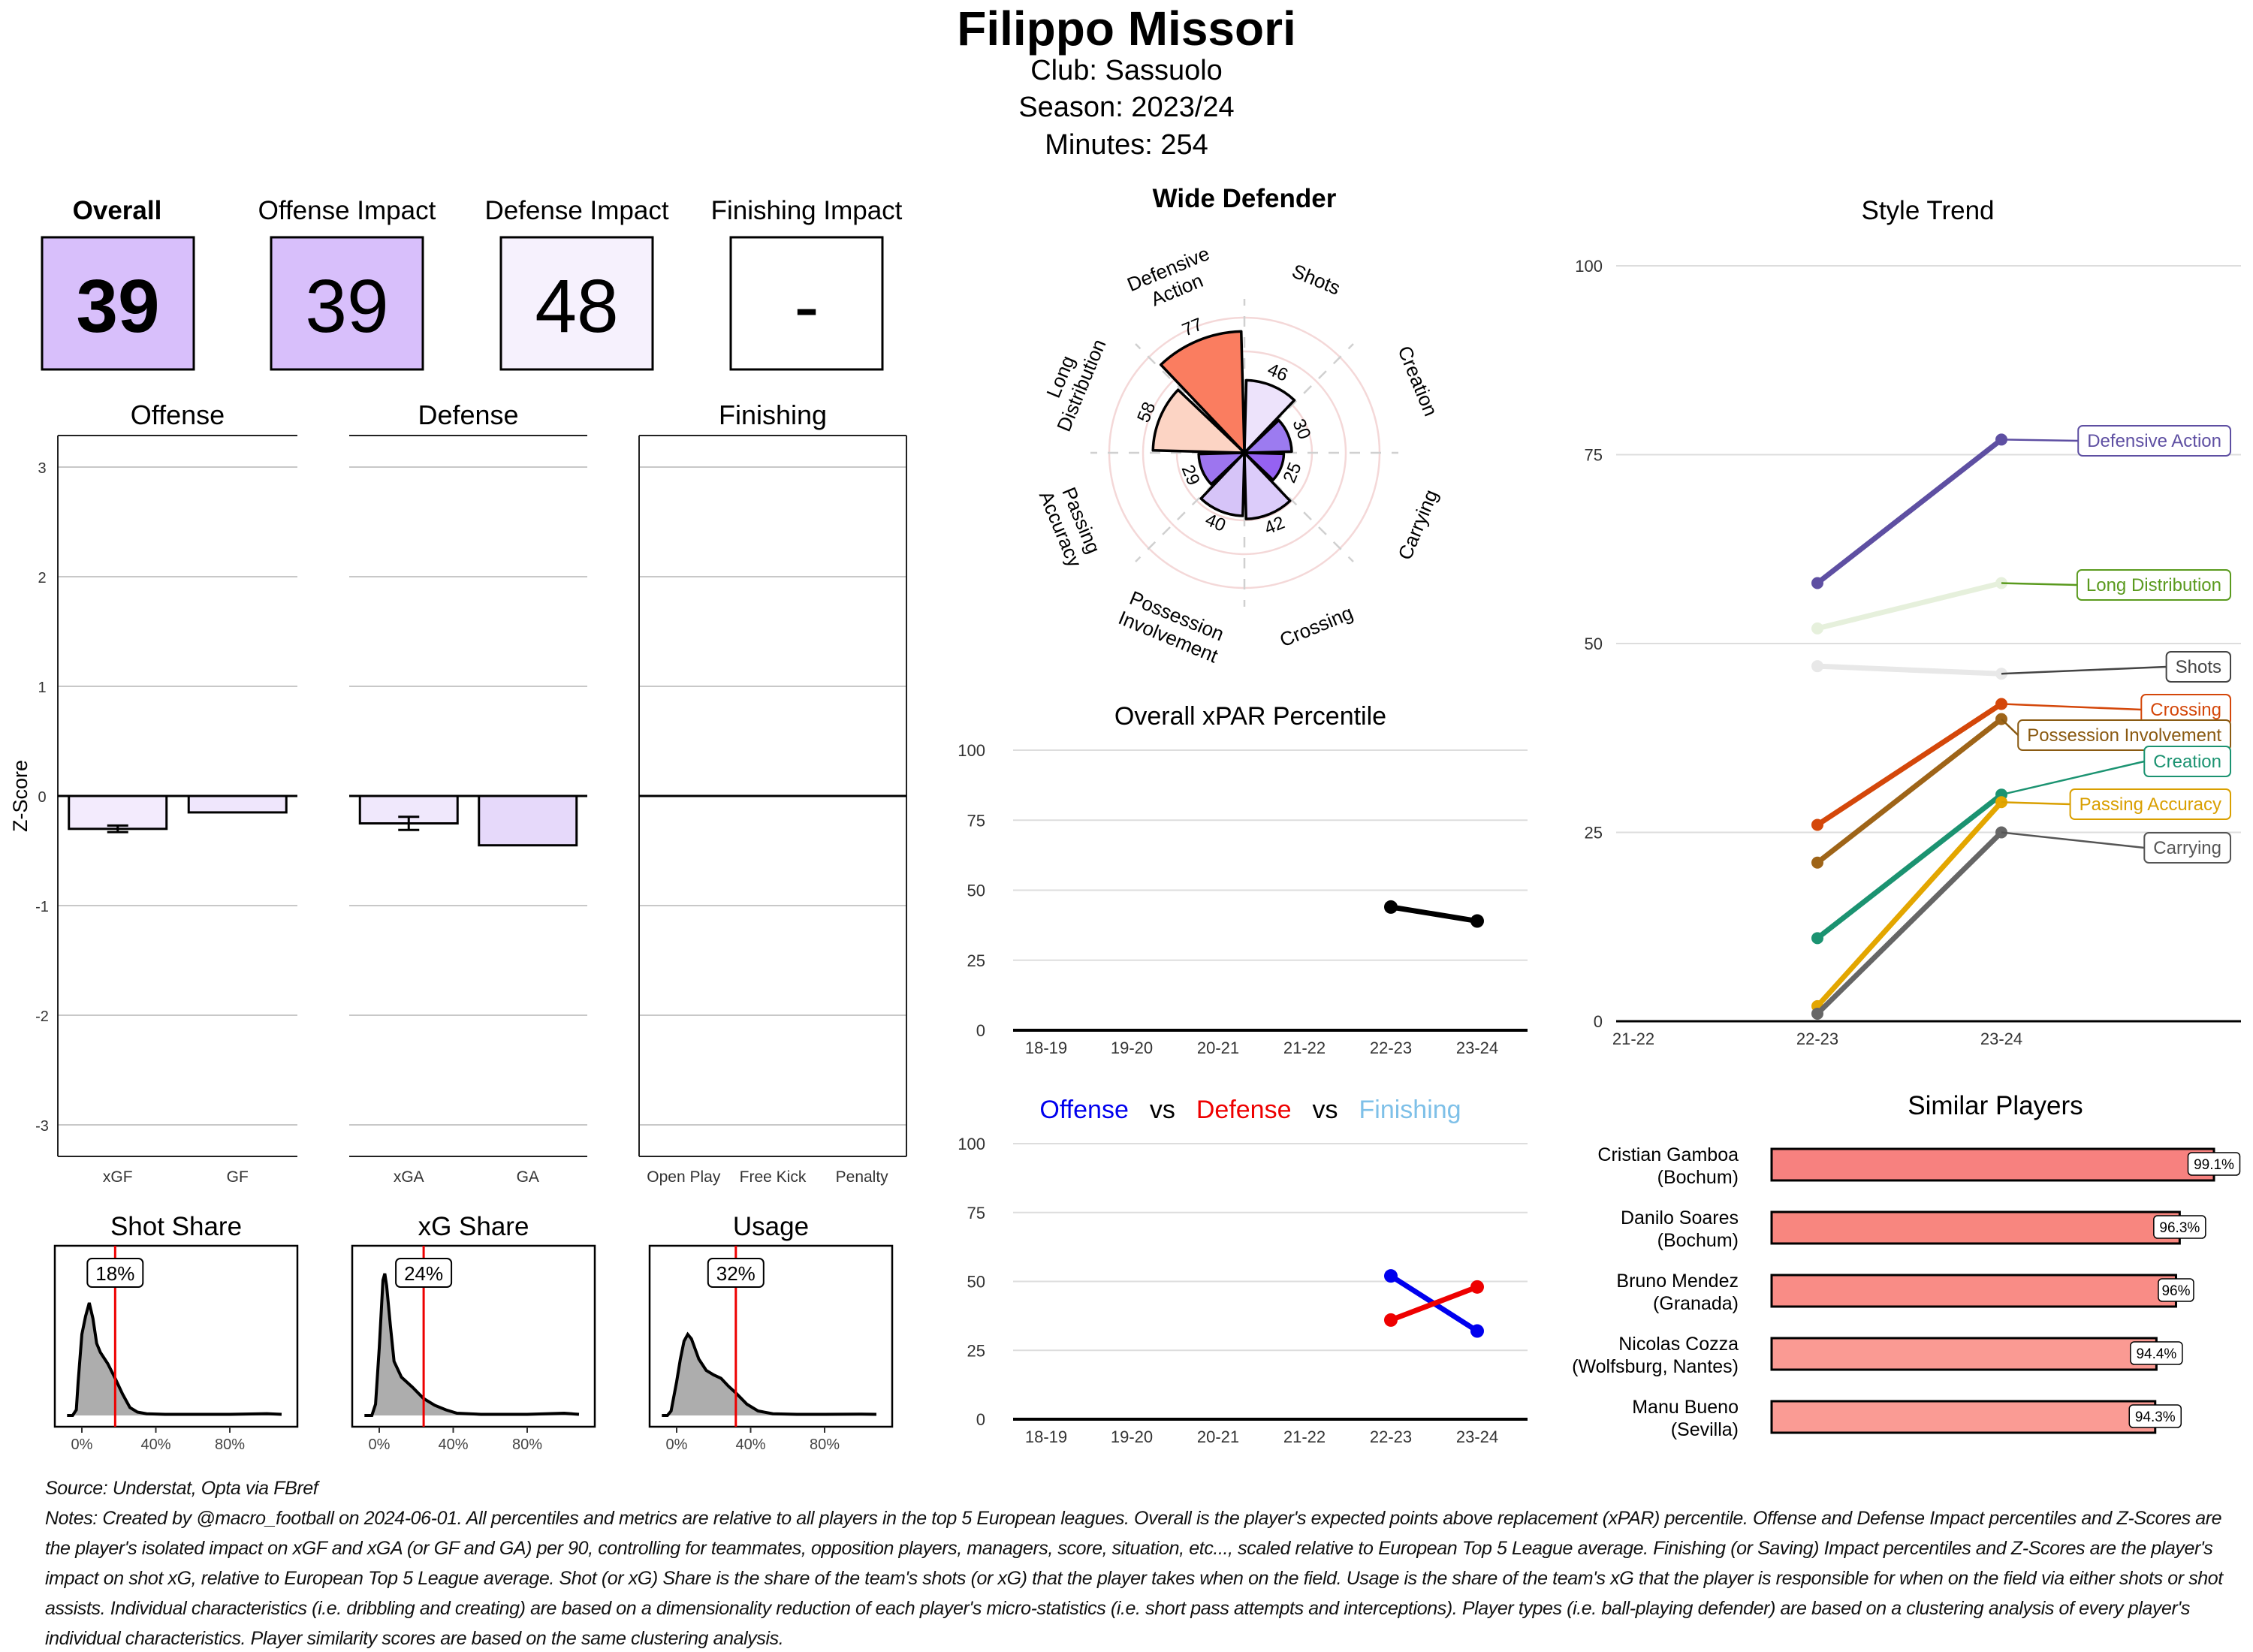  Describe the element at coordinates (1172, 279) in the screenshot. I see `radar-category-label: DefensiveAction` at that location.